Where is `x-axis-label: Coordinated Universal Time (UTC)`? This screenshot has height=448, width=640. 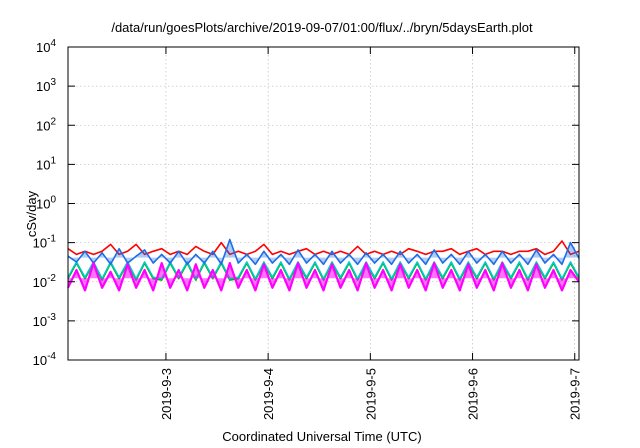 x-axis-label: Coordinated Universal Time (UTC) is located at coordinates (321, 436).